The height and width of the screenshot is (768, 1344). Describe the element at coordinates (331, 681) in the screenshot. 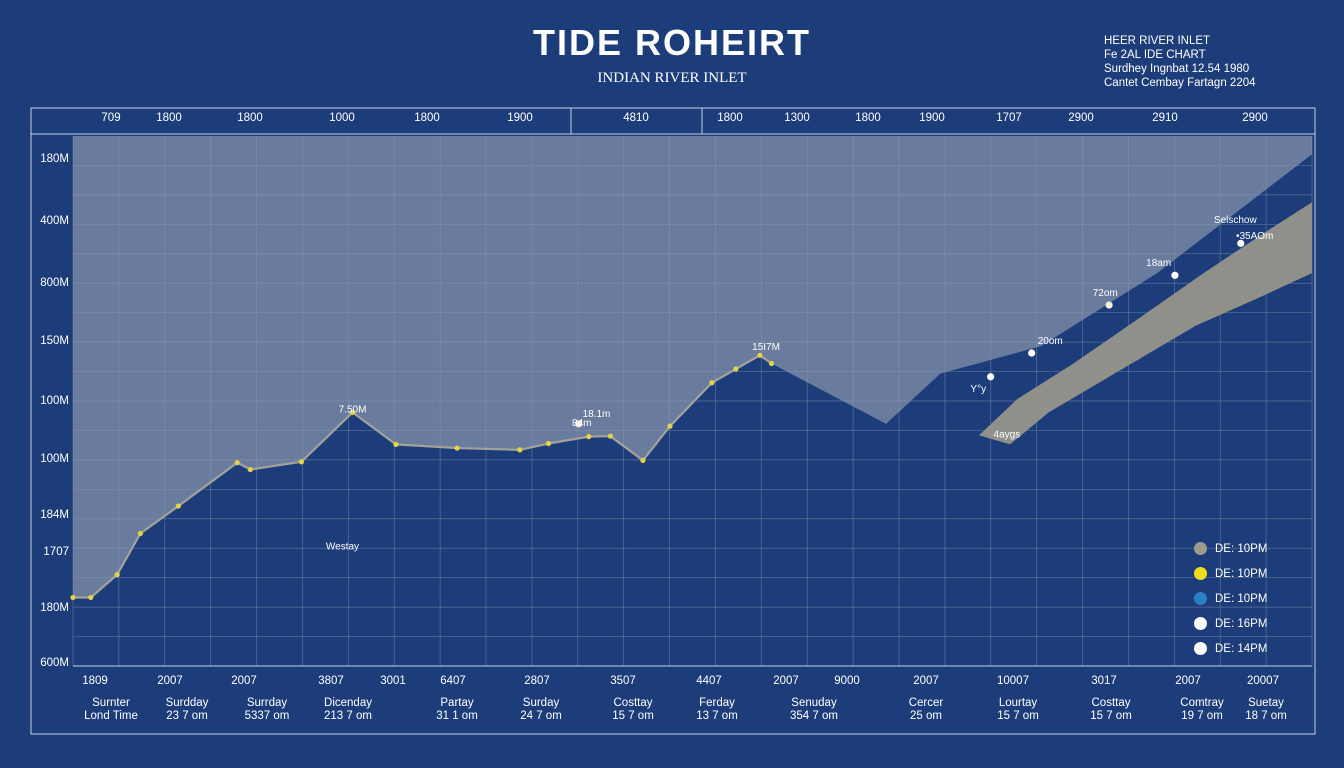

I see `bottom-tick-label: 3807` at that location.